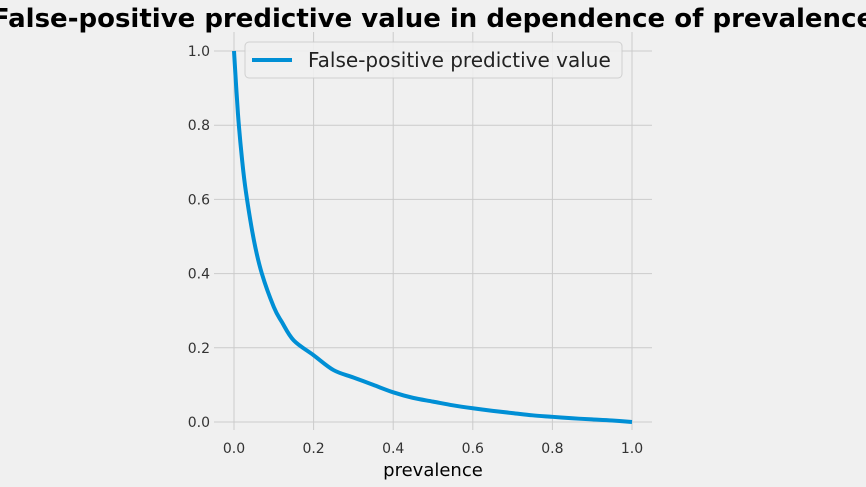  I want to click on legend-box, so click(433, 60).